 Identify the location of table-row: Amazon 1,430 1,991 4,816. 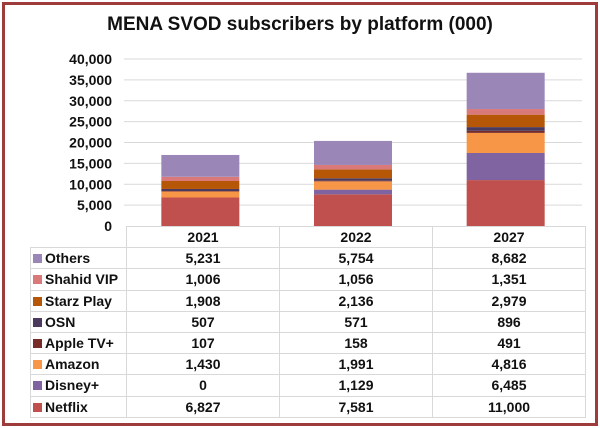
(308, 364).